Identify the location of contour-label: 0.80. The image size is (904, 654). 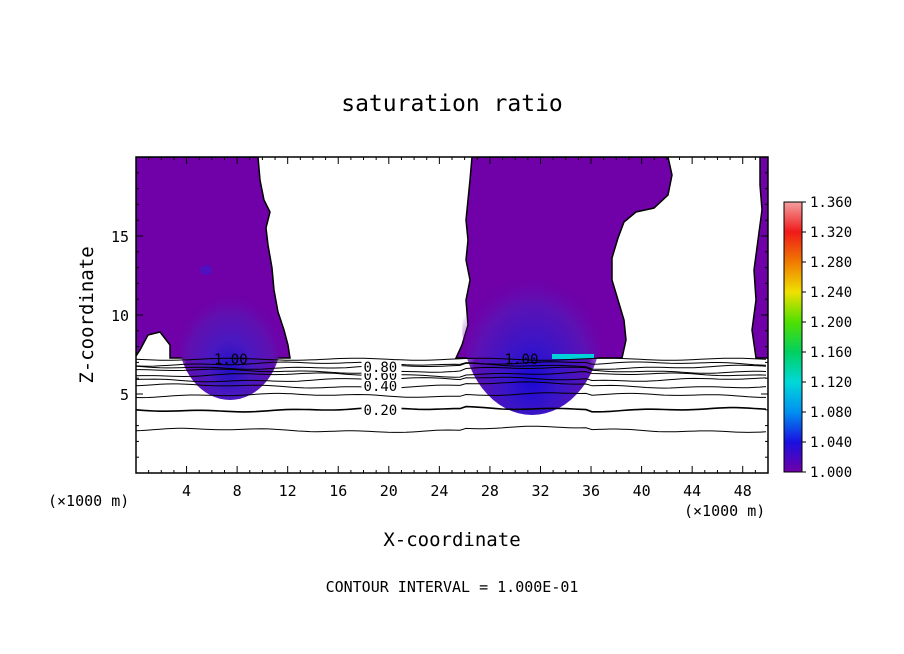
(381, 368).